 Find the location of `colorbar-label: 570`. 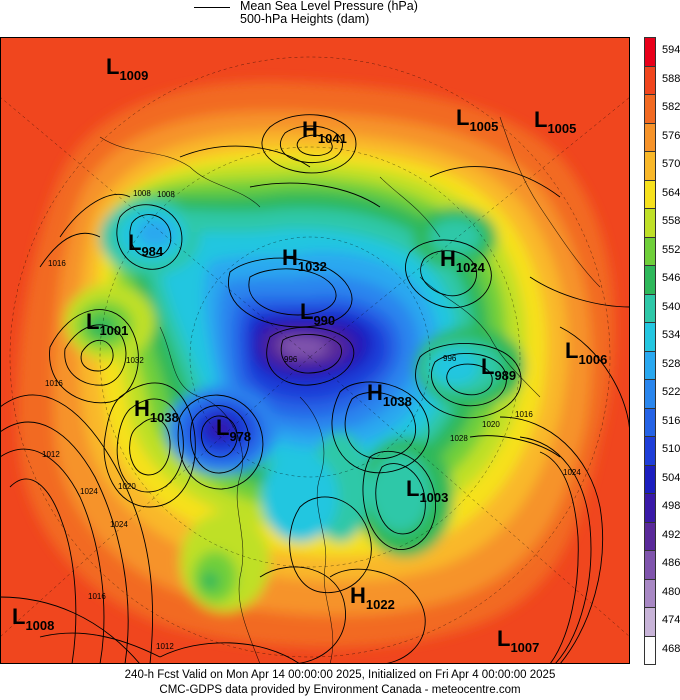

colorbar-label: 570 is located at coordinates (671, 164).